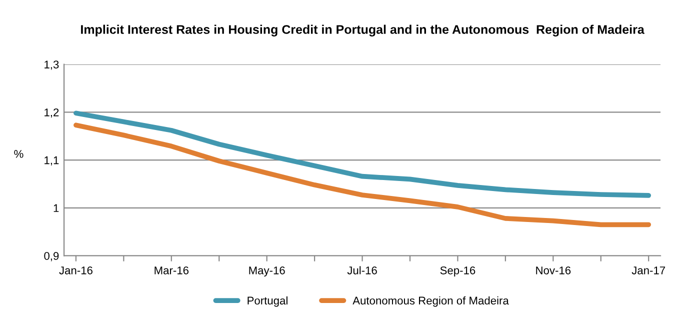  Describe the element at coordinates (56, 208) in the screenshot. I see `y-tick-label: 1` at that location.